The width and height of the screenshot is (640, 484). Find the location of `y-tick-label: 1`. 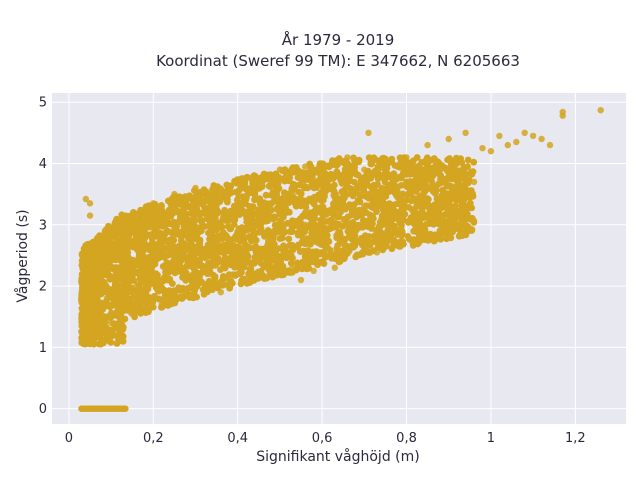

y-tick-label: 1 is located at coordinates (43, 348).